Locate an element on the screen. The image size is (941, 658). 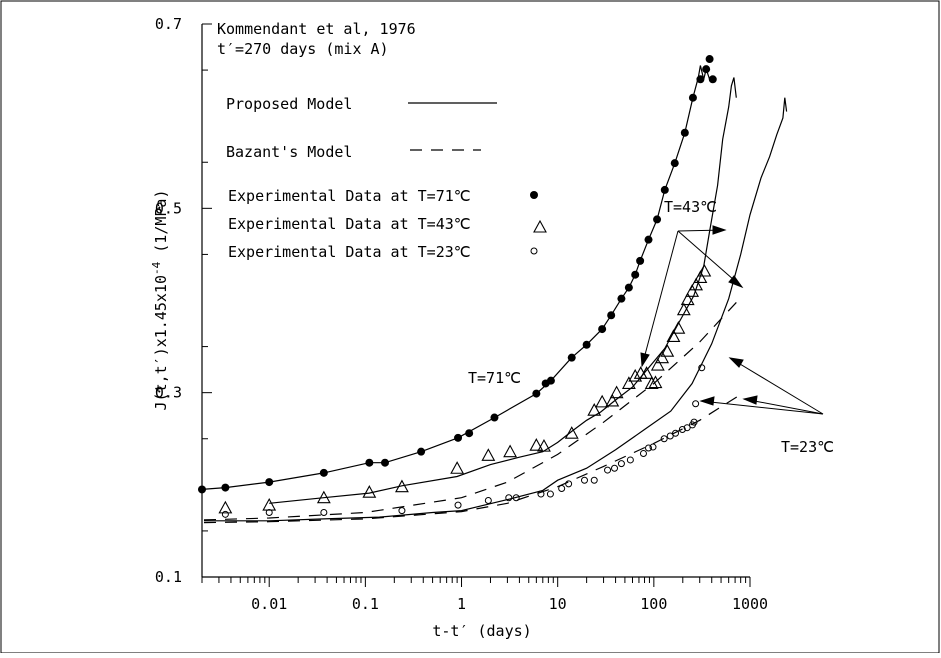
chart-title-line-2: t′=270 days (mix A) is located at coordinates (303, 49).